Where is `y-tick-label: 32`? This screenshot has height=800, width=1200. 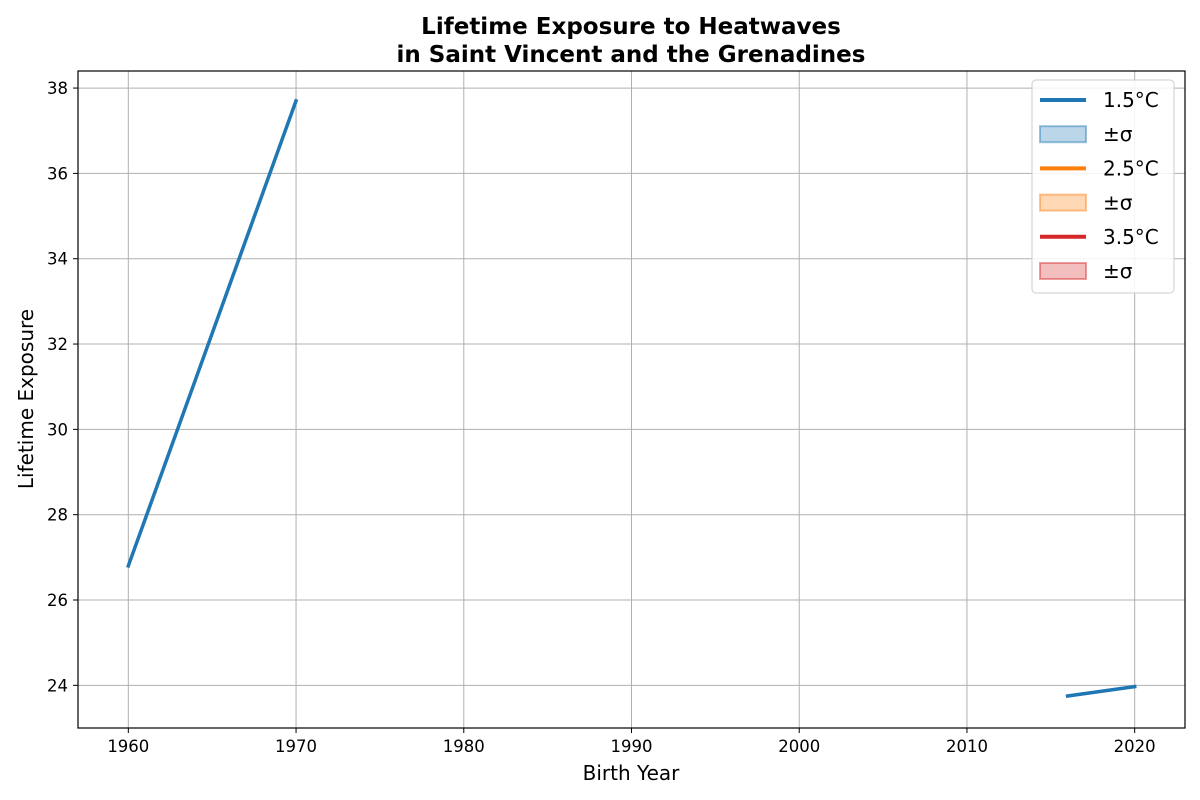
y-tick-label: 32 is located at coordinates (57, 344).